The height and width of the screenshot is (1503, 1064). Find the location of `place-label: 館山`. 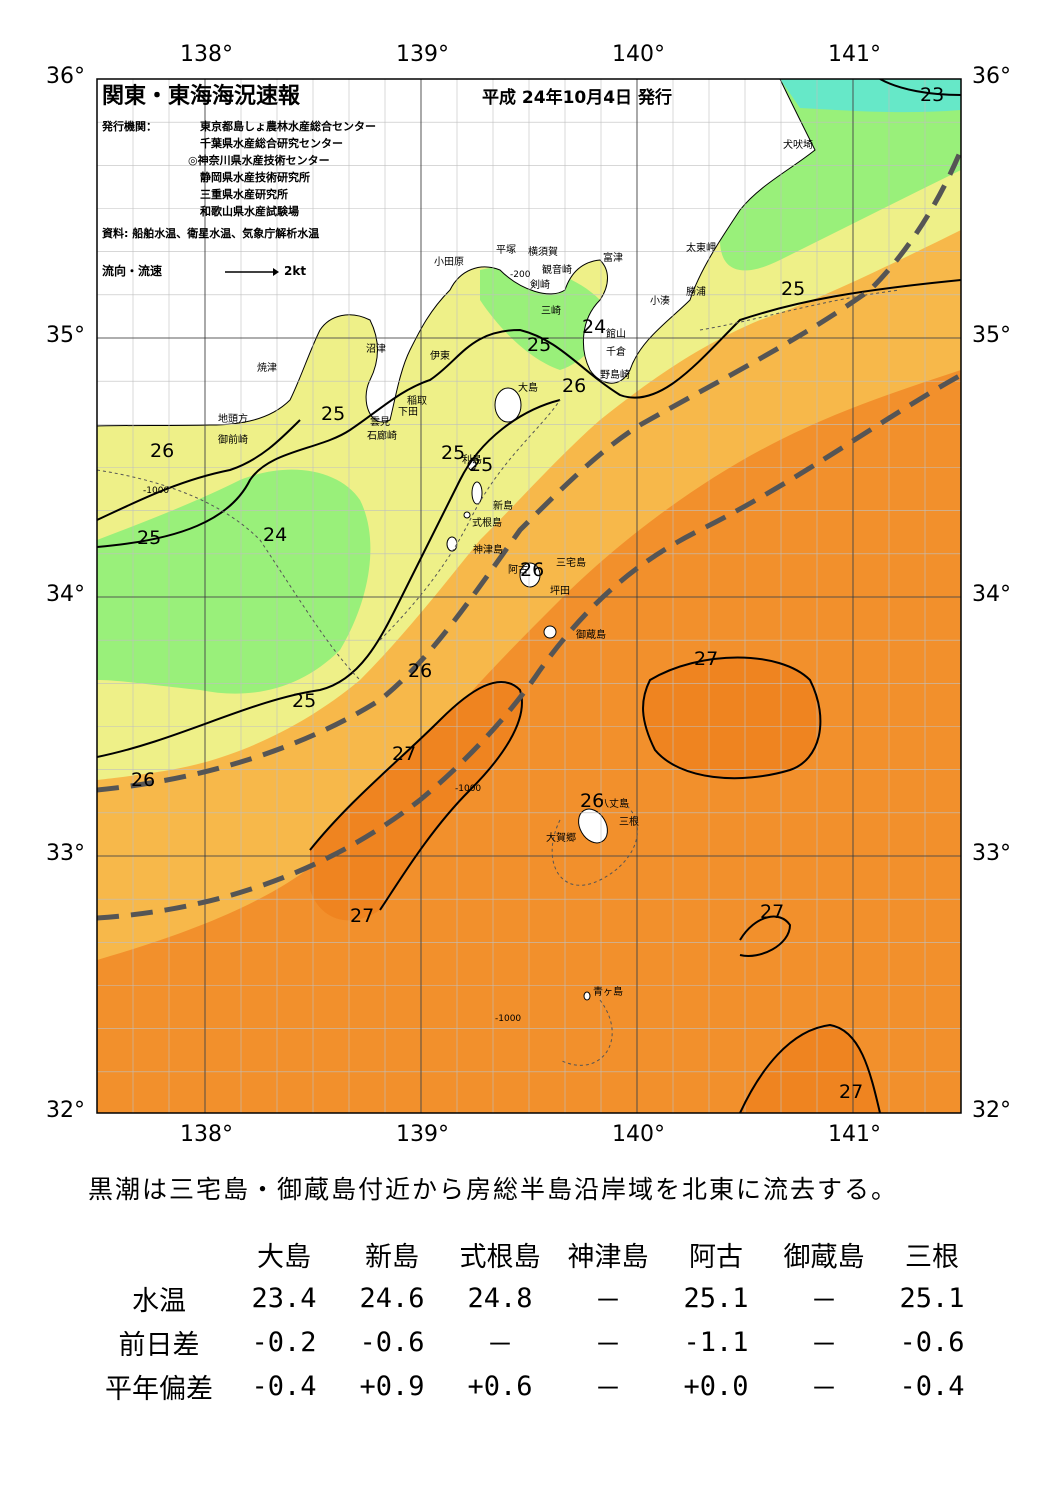

place-label: 館山 is located at coordinates (616, 334).